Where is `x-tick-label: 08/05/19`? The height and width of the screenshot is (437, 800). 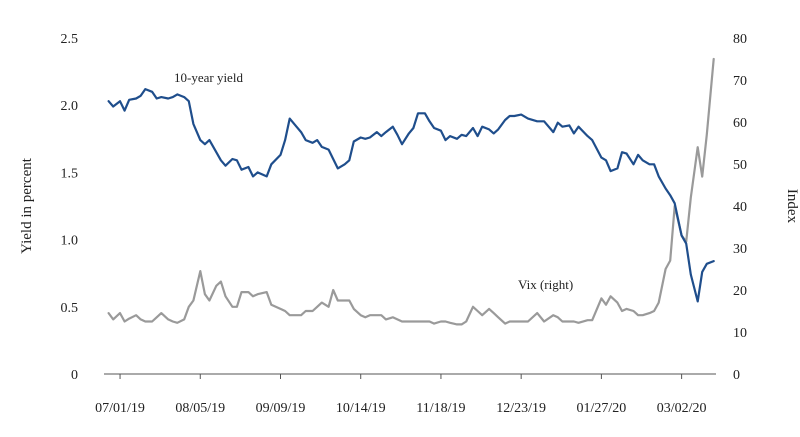 x-tick-label: 08/05/19 is located at coordinates (200, 408).